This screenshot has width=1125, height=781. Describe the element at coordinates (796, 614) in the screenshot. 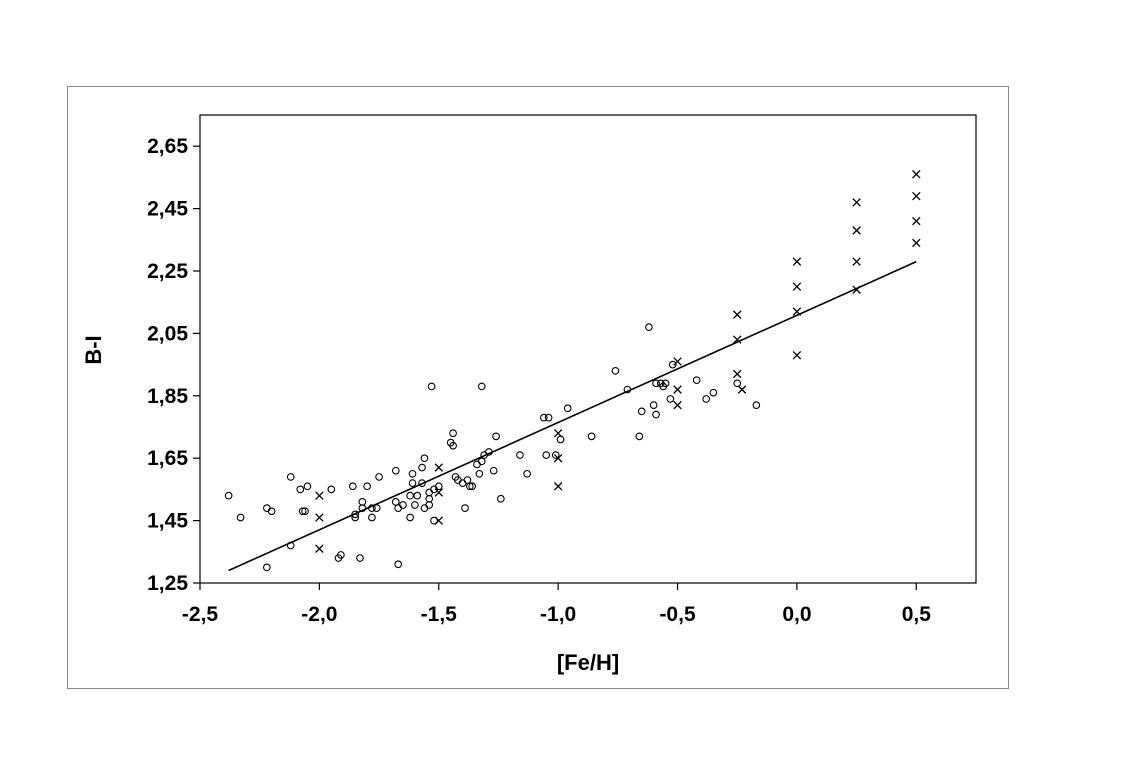

I see `x-tick-label: 0,0` at that location.